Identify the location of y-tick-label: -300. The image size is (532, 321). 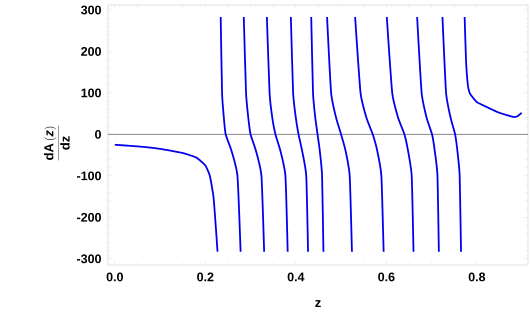
(89, 259).